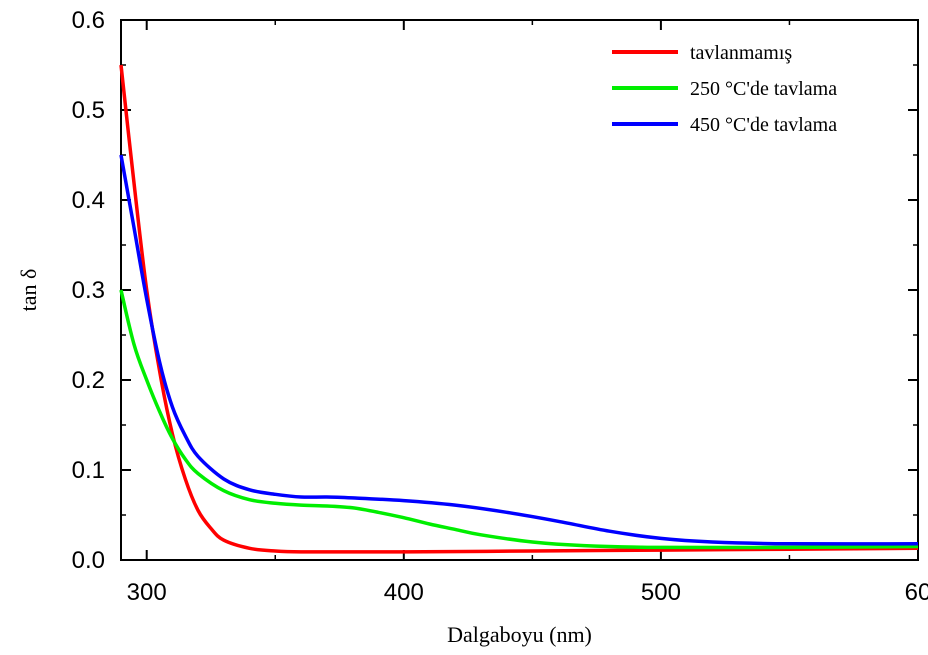  What do you see at coordinates (28, 290) in the screenshot?
I see `y-axis-title: tan δ` at bounding box center [28, 290].